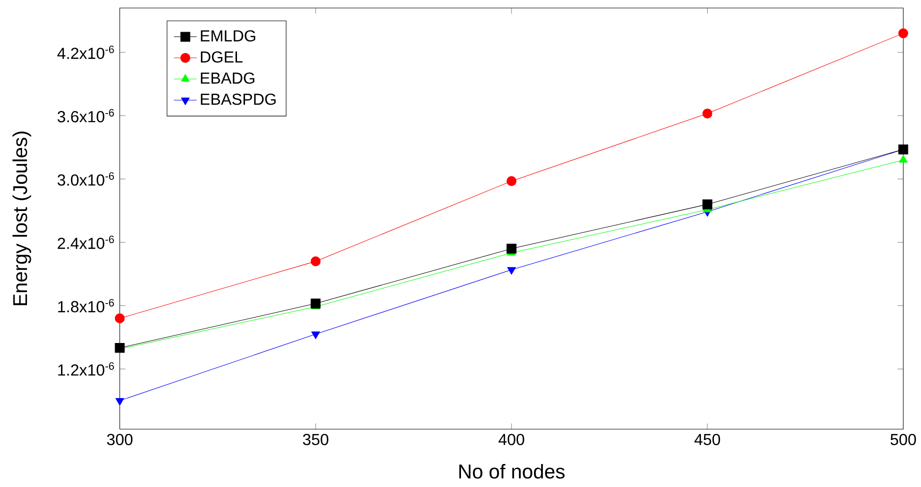 Image resolution: width=921 pixels, height=487 pixels. Describe the element at coordinates (86, 115) in the screenshot. I see `y-tick-label: 3.6x10$^{-6}$` at that location.